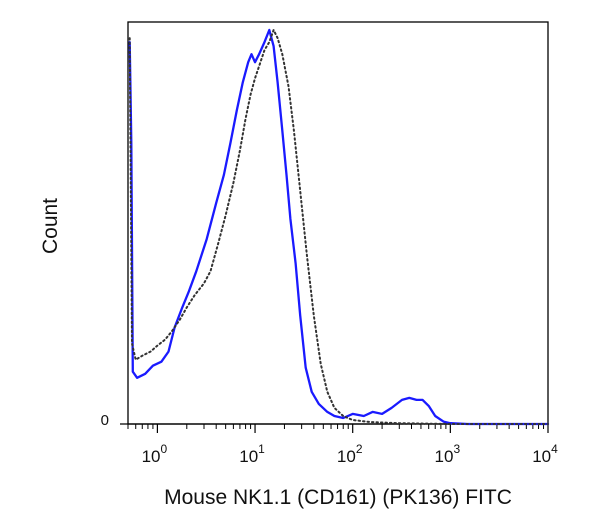 The height and width of the screenshot is (528, 600). What do you see at coordinates (448, 454) in the screenshot?
I see `x-tick-label: 10³` at bounding box center [448, 454].